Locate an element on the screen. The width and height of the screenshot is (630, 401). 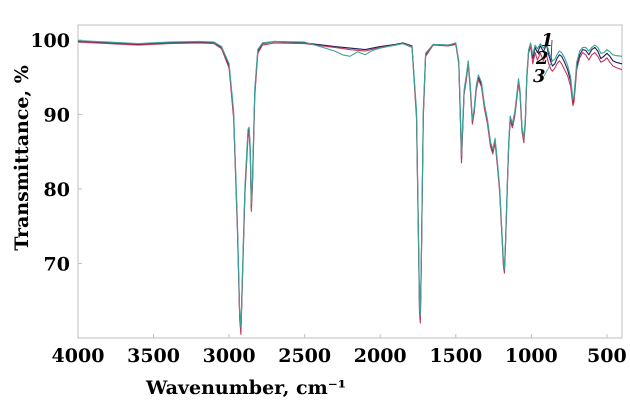
series-tag-1: 1 is located at coordinates (547, 40).